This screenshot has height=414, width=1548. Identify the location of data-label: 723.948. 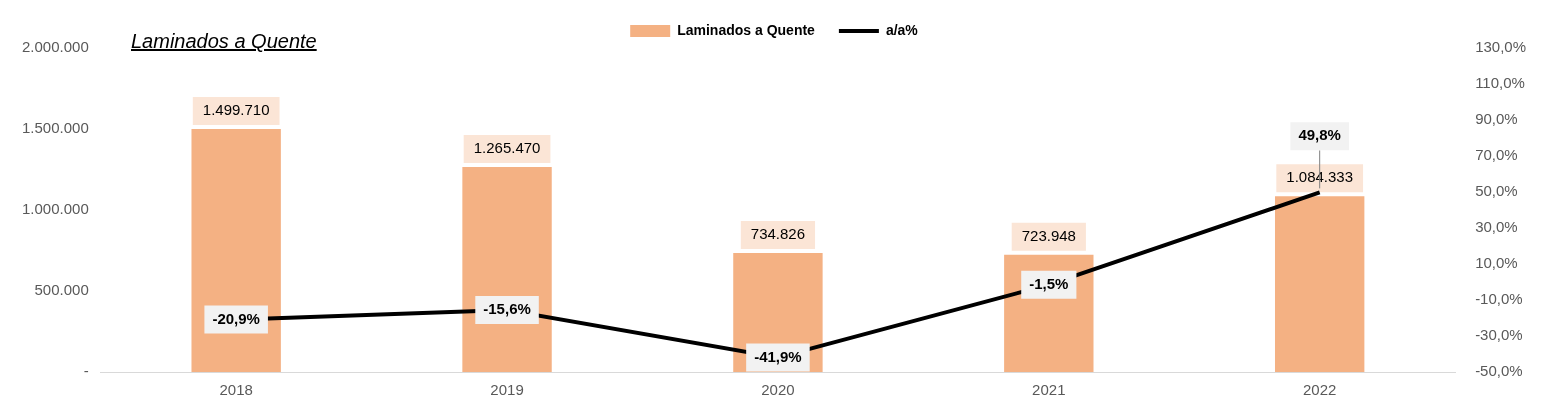
(1048, 235).